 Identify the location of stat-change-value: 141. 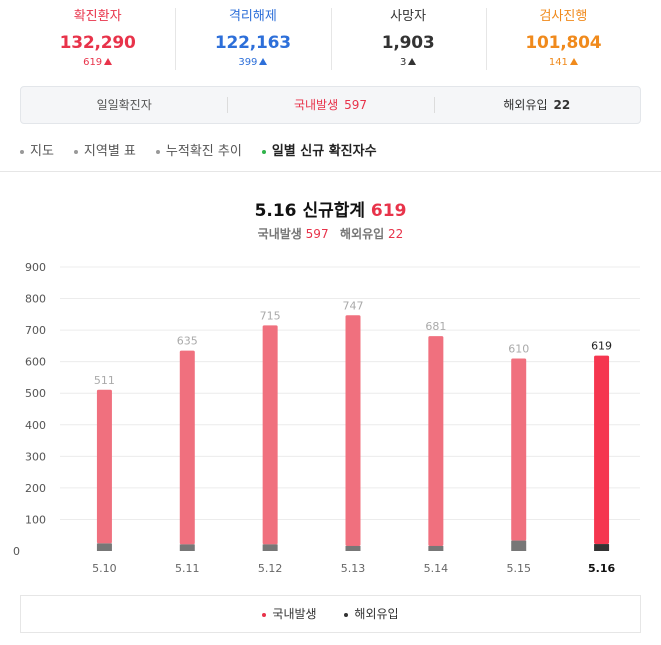
(558, 62).